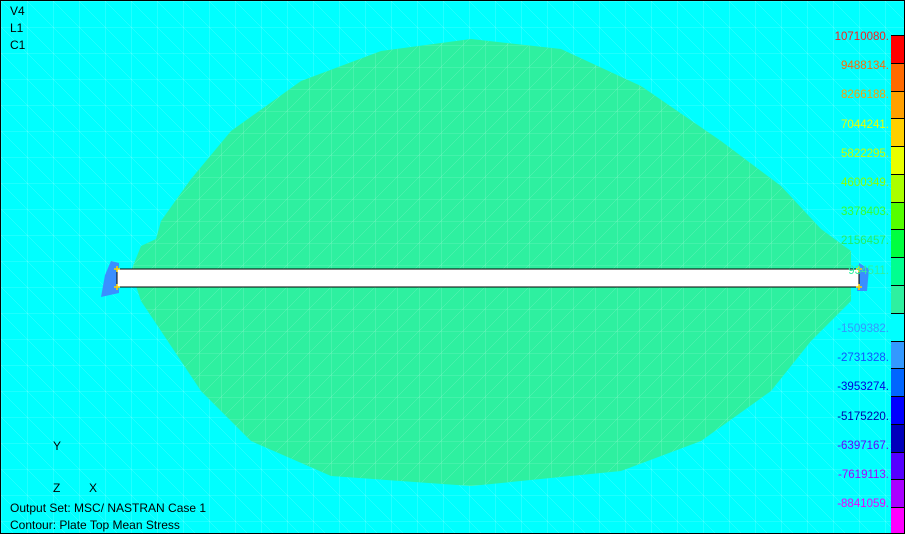 This screenshot has height=534, width=905. What do you see at coordinates (865, 95) in the screenshot?
I see `legend-value: 8266188.` at bounding box center [865, 95].